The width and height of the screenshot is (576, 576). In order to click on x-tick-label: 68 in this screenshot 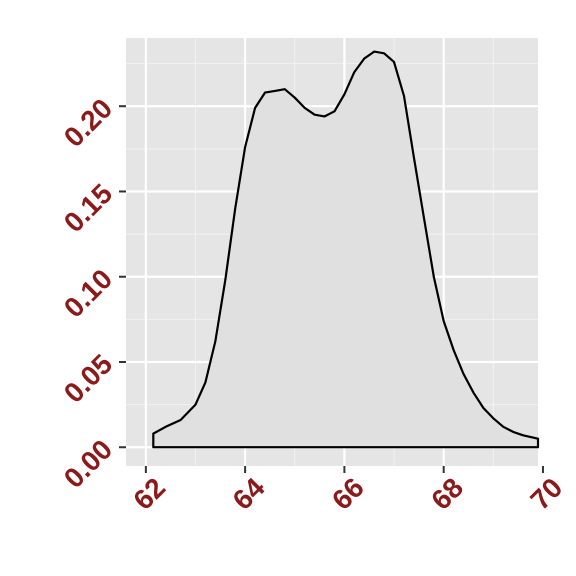, I will do `click(447, 494)`.